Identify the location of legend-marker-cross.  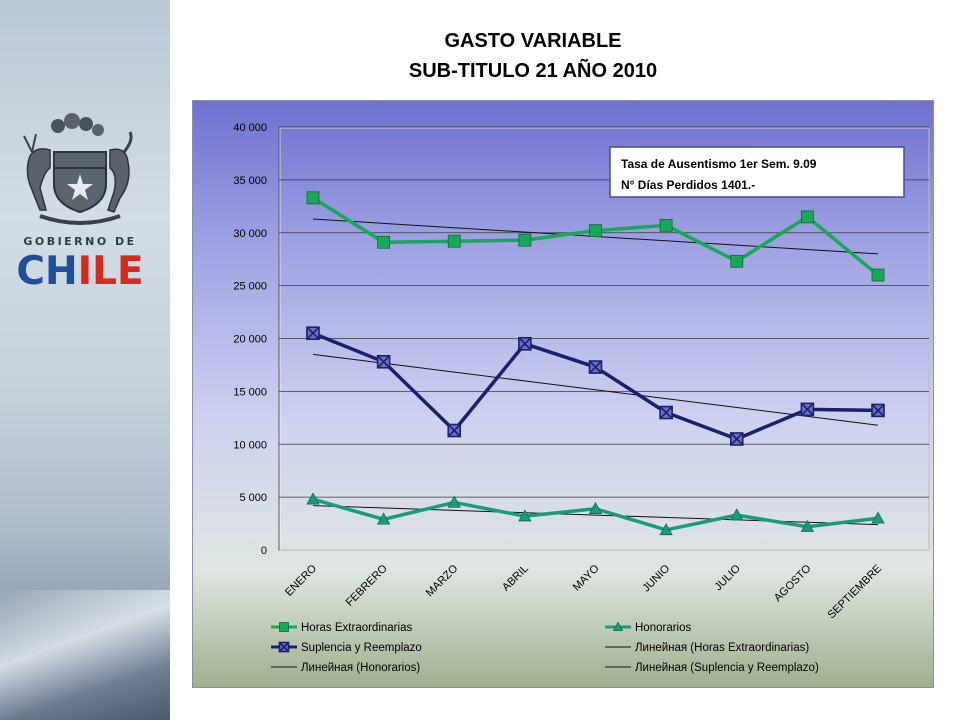
(284, 647).